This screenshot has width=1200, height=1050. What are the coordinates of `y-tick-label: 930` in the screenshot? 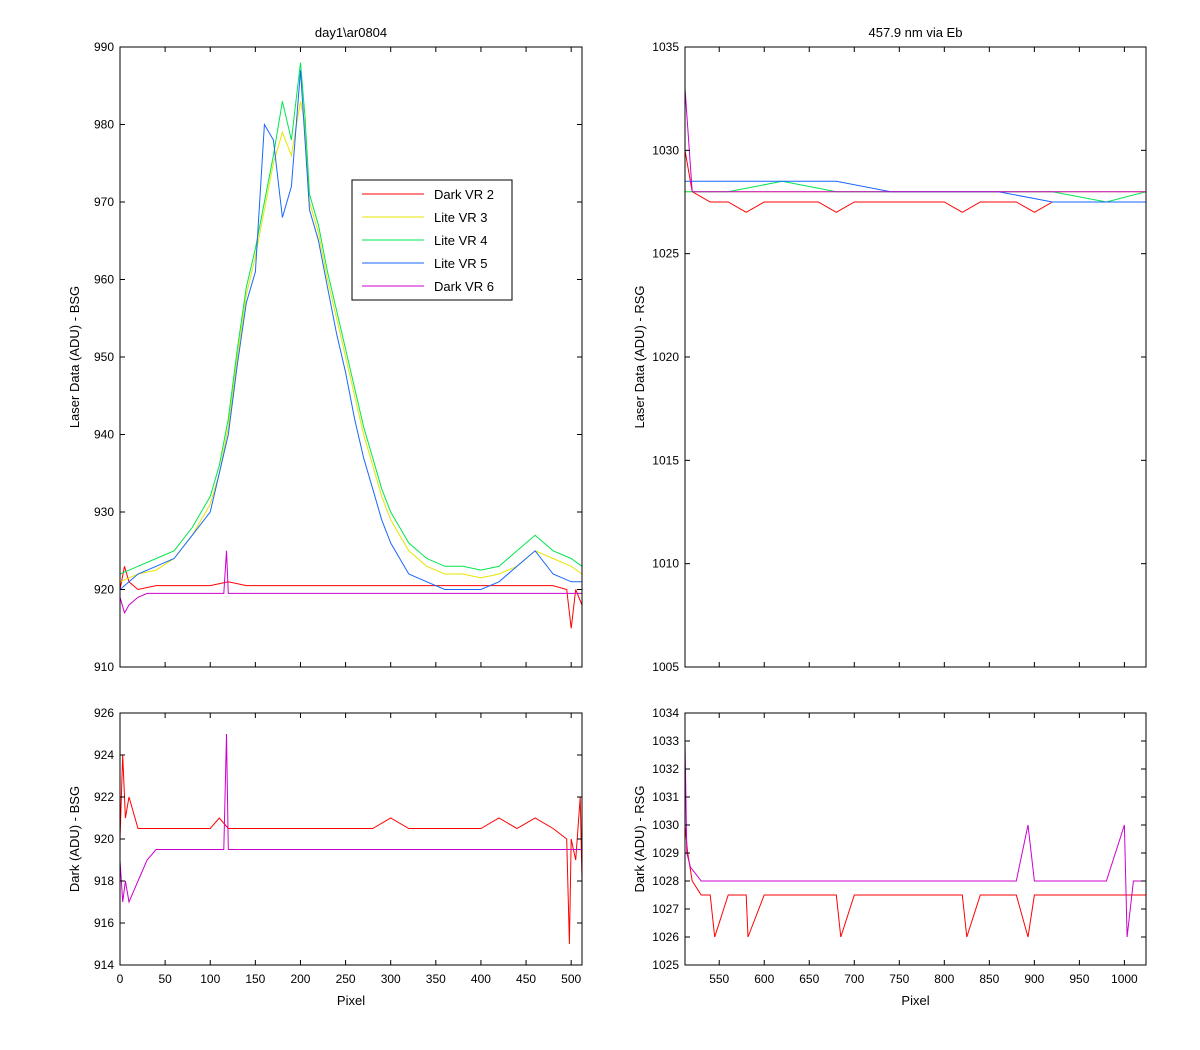 It's located at (104, 512).